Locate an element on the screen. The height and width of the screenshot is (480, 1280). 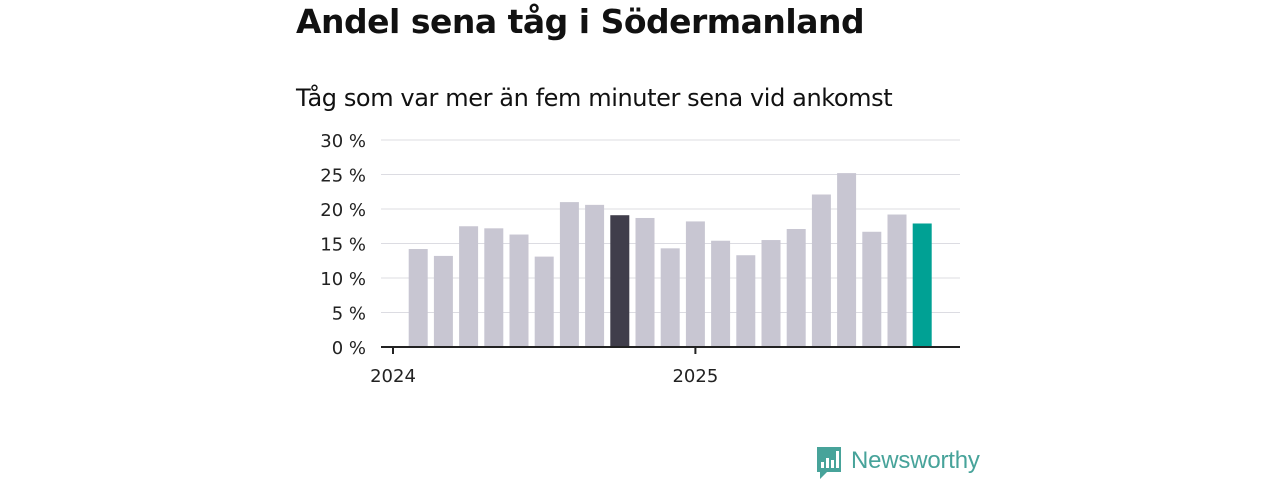
newsworthy-logo-icon is located at coordinates (829, 463).